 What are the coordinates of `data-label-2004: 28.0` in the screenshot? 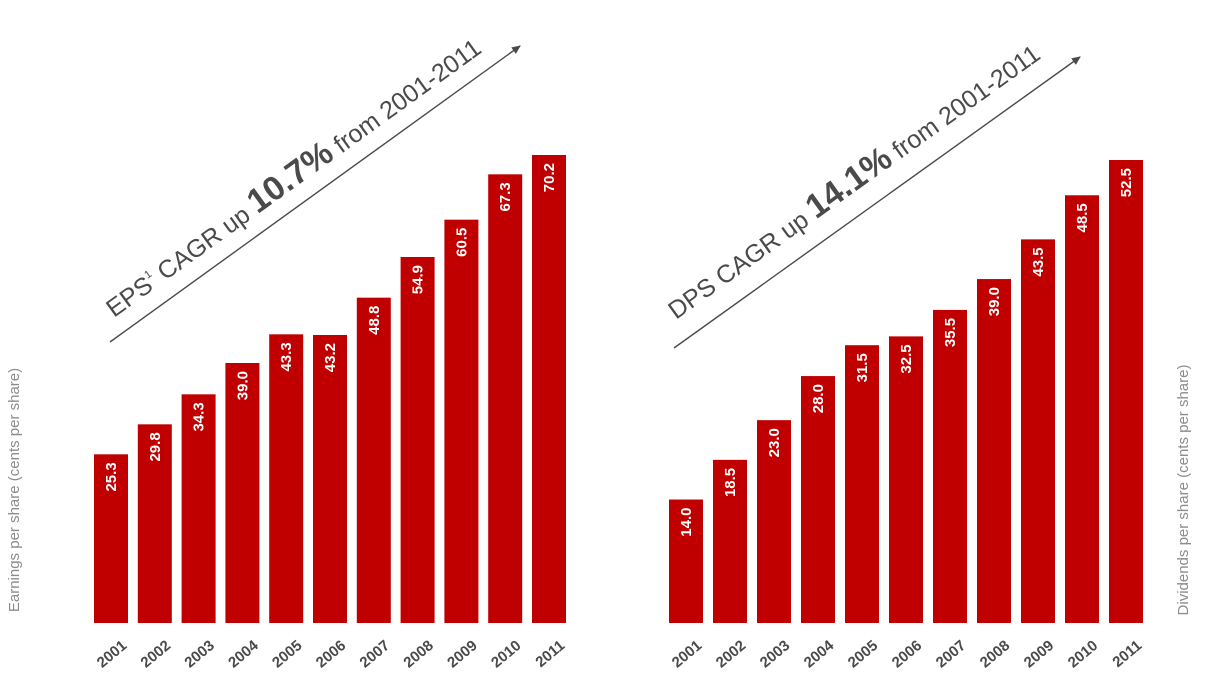 It's located at (818, 398).